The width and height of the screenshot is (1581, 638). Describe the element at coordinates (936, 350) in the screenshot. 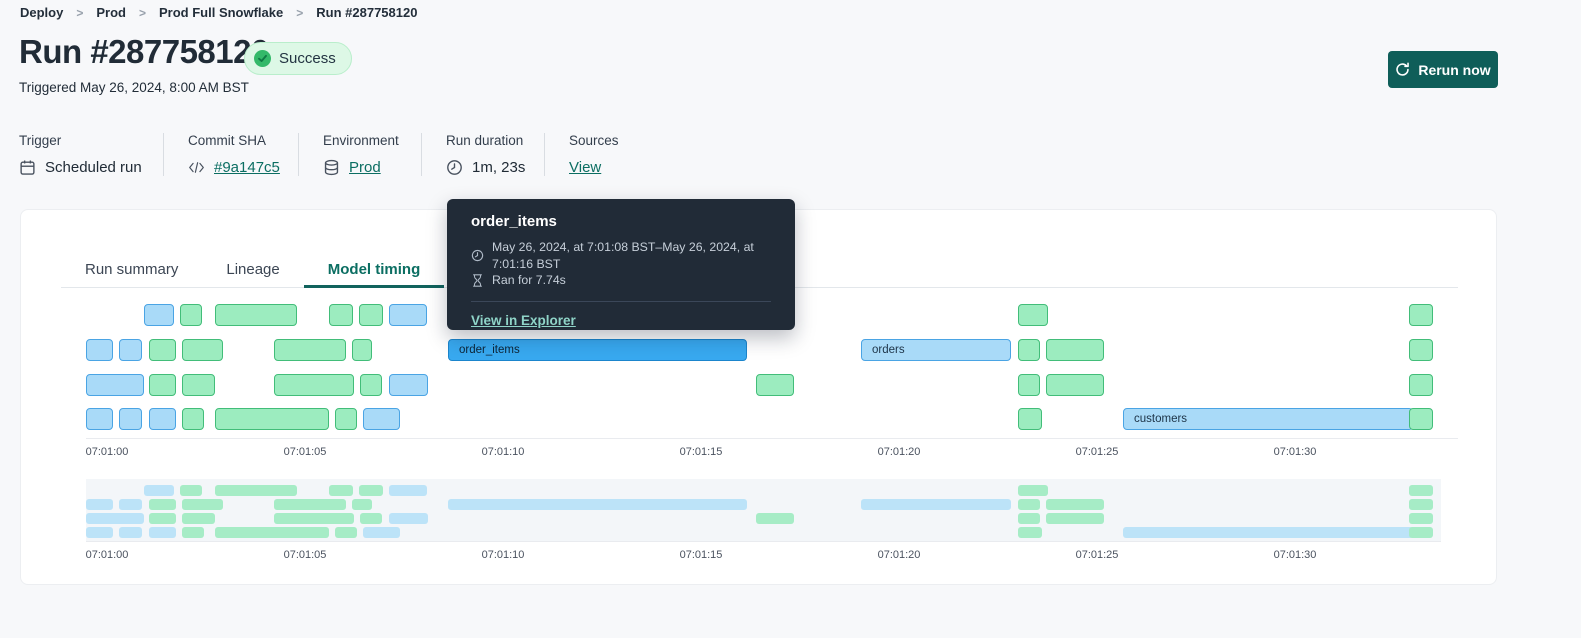

I see `gantt-bar-orders: orders` at that location.